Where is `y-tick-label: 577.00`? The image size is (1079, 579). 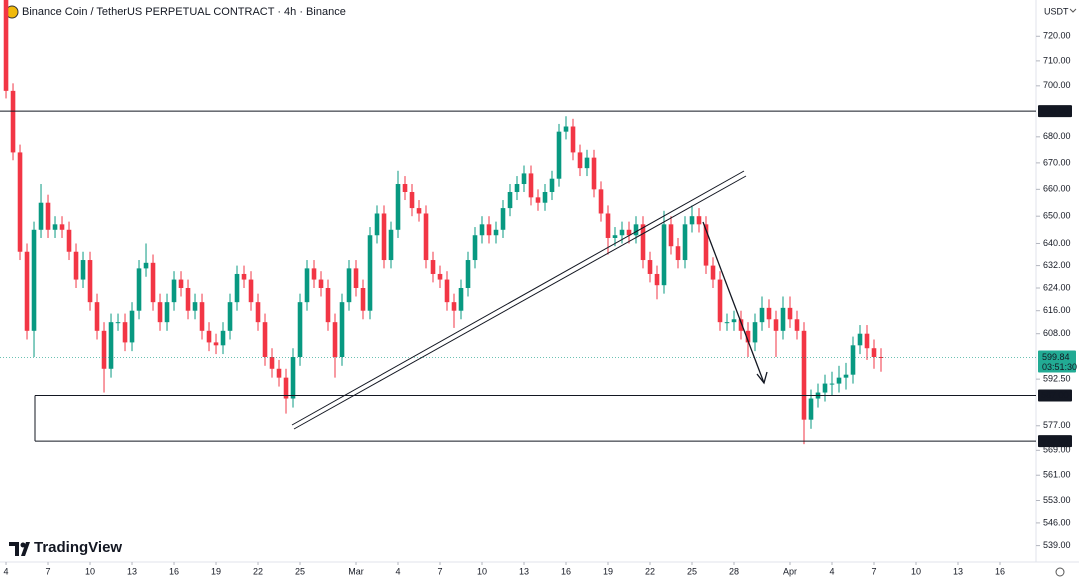
y-tick-label: 577.00 is located at coordinates (1057, 425).